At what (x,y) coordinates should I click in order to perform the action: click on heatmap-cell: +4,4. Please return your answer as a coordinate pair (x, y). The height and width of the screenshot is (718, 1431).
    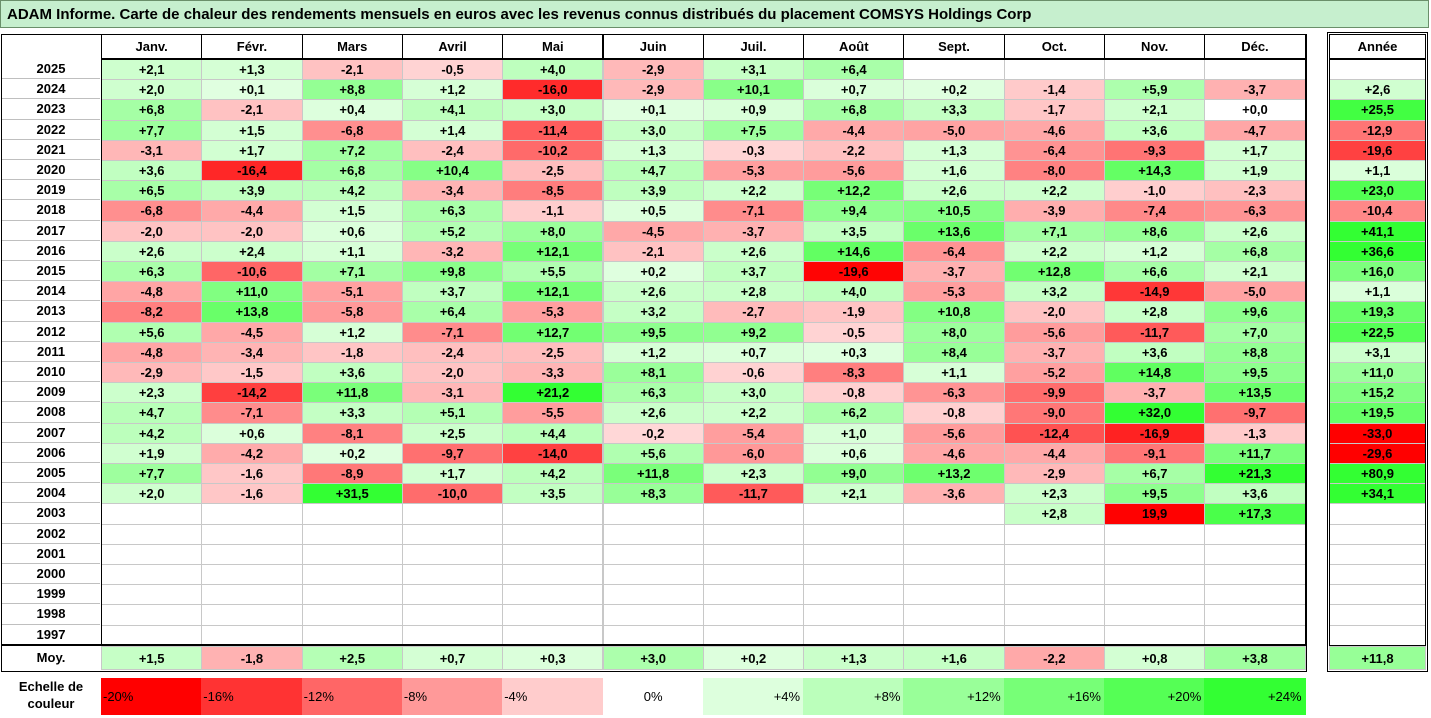
    Looking at the image, I should click on (553, 433).